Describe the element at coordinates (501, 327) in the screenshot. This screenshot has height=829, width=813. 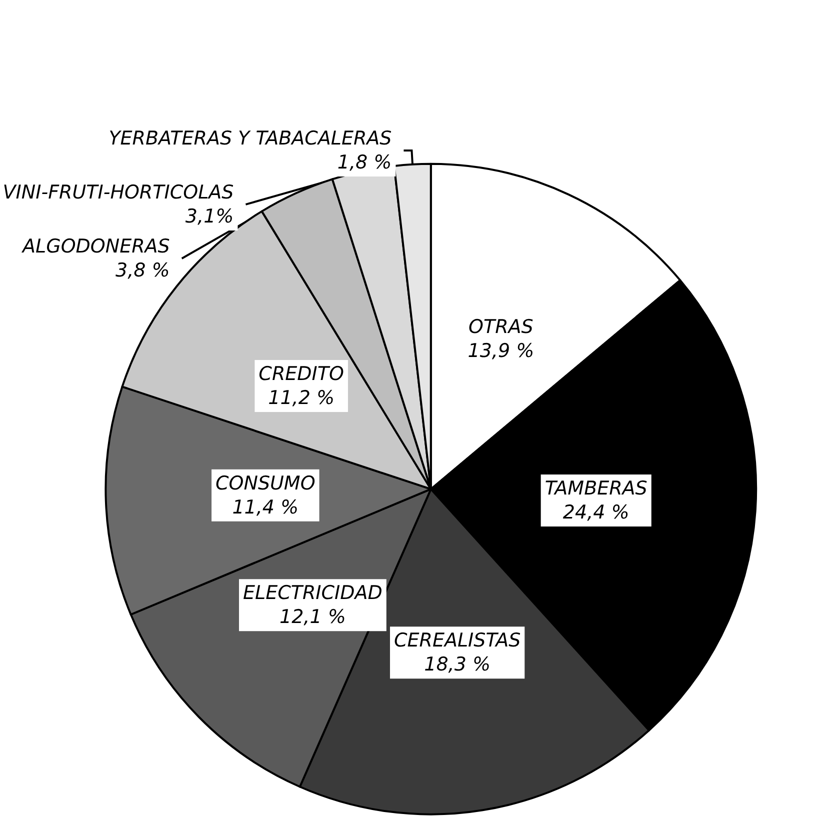
I see `slice-label: OTRAS` at that location.